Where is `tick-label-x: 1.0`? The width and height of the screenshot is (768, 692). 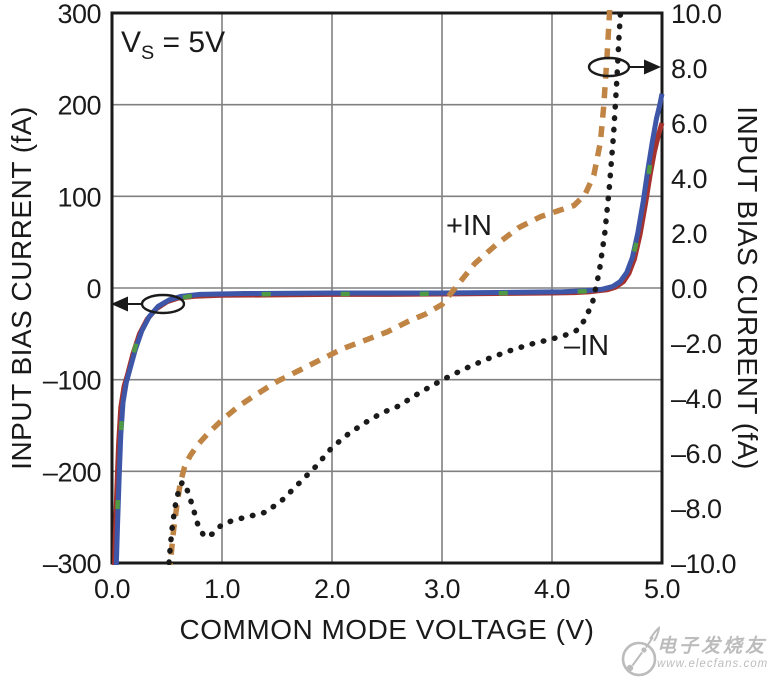 tick-label-x: 1.0 is located at coordinates (222, 589).